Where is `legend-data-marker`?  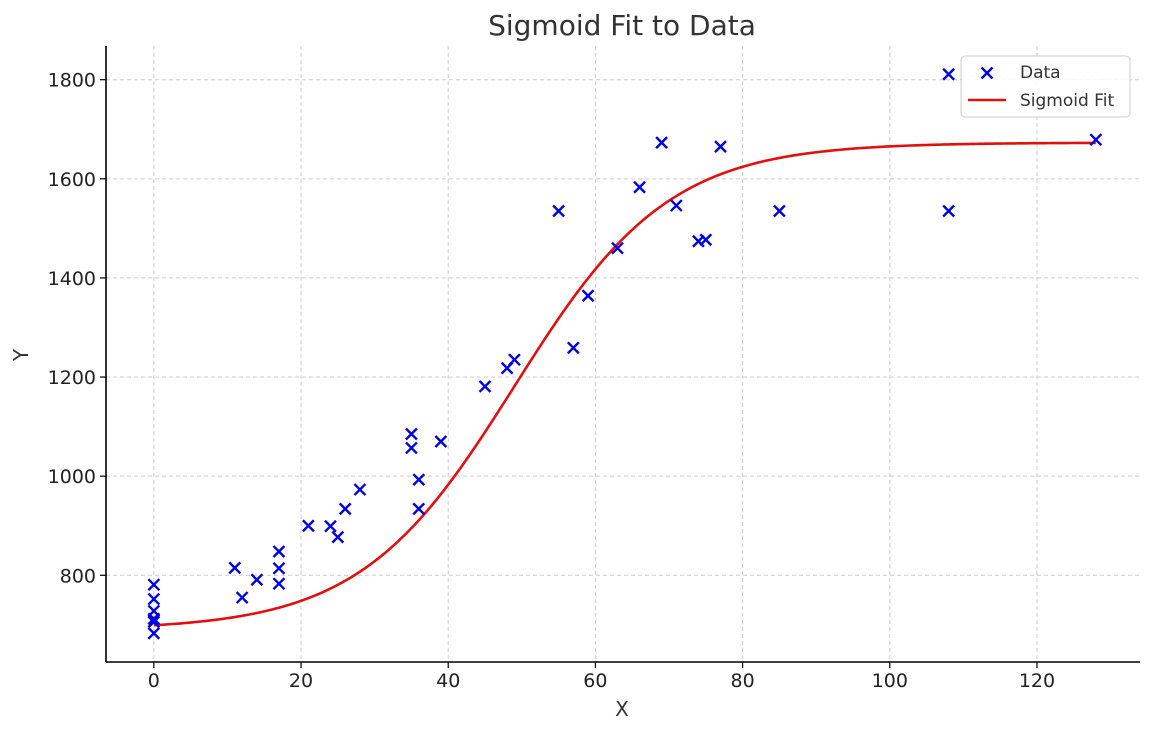 legend-data-marker is located at coordinates (987, 73).